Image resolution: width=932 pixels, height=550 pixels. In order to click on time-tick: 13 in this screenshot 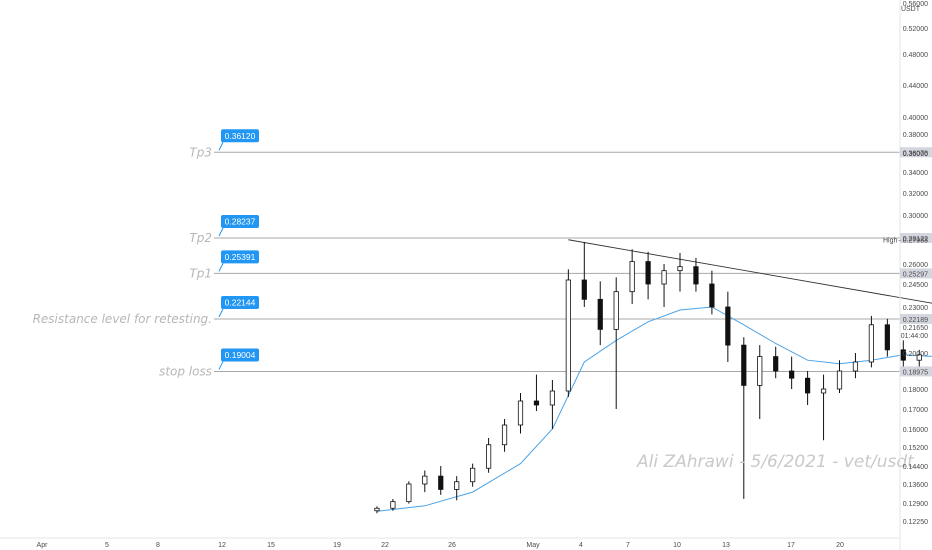, I will do `click(726, 545)`.